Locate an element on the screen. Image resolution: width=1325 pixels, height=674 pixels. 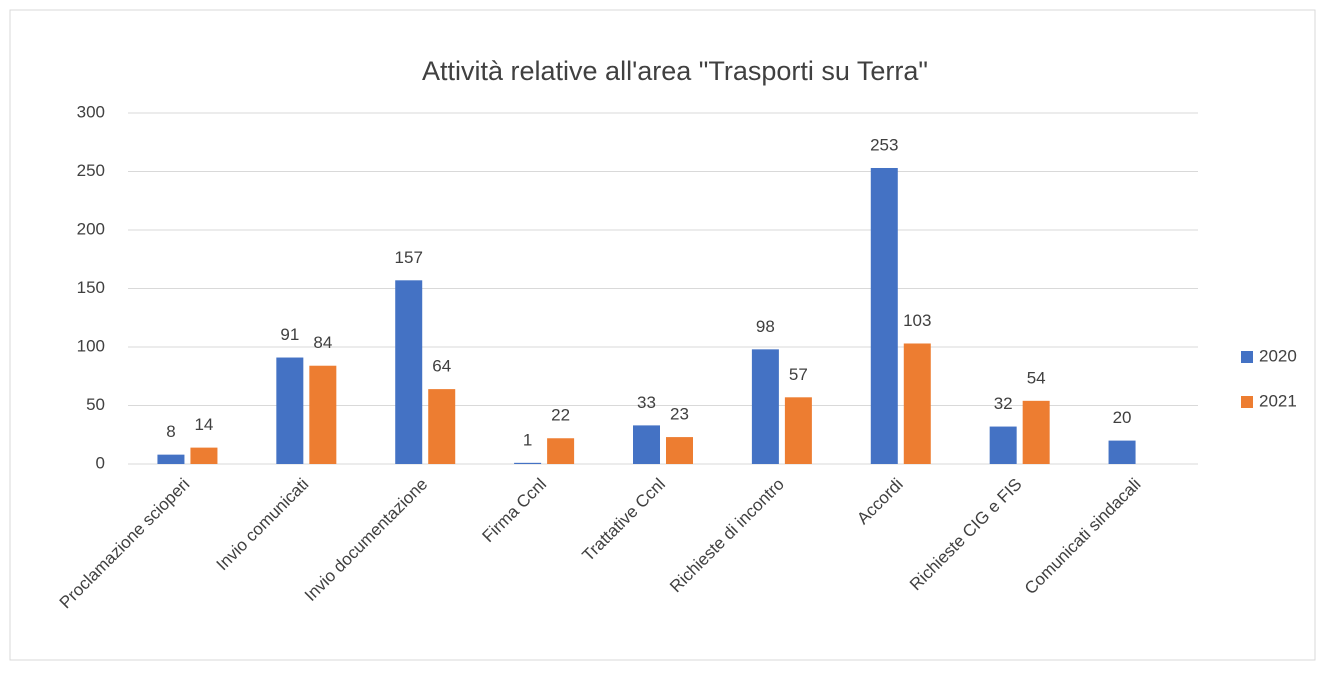
data-label: 23 is located at coordinates (679, 414).